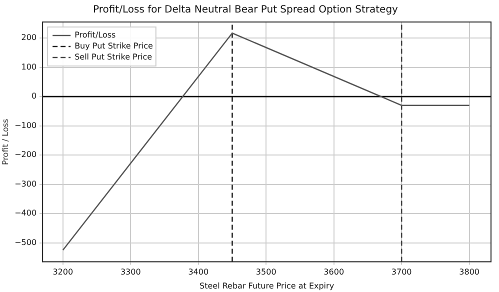  What do you see at coordinates (245, 10) in the screenshot?
I see `chart-title: Profit/Loss for Delta Neutral Bear Put Spread Option Strategy` at bounding box center [245, 10].